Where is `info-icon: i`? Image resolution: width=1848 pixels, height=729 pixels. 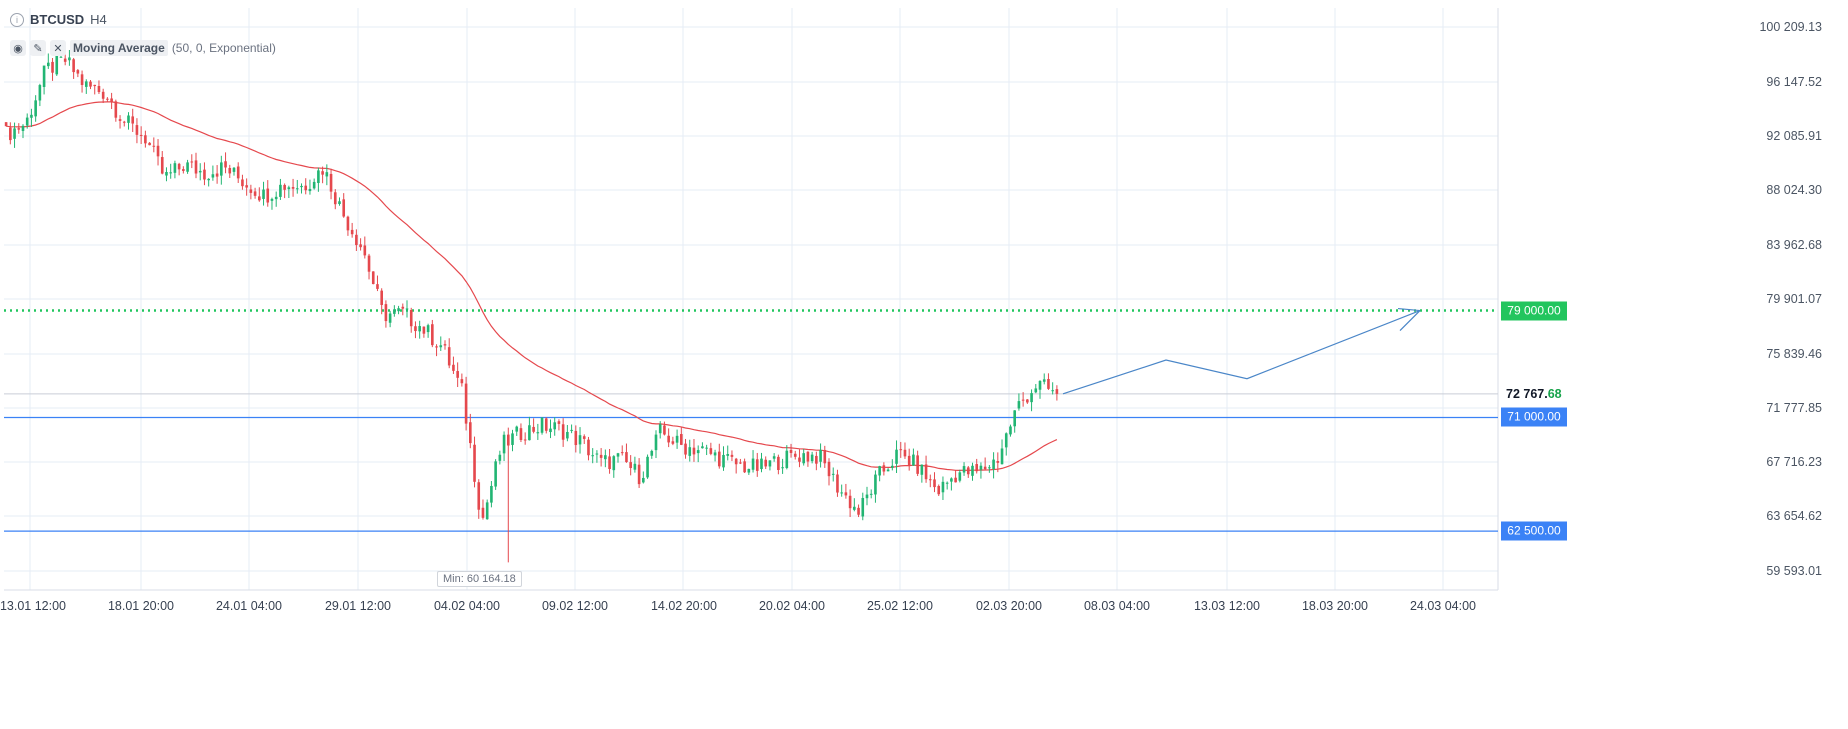 info-icon: i is located at coordinates (17, 19).